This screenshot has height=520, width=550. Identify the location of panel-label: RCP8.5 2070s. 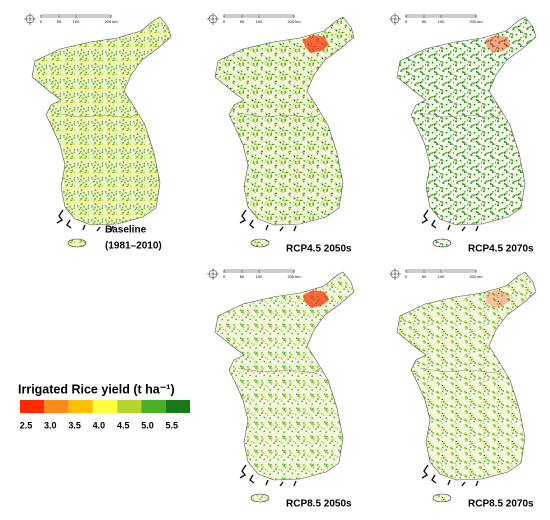
(501, 504).